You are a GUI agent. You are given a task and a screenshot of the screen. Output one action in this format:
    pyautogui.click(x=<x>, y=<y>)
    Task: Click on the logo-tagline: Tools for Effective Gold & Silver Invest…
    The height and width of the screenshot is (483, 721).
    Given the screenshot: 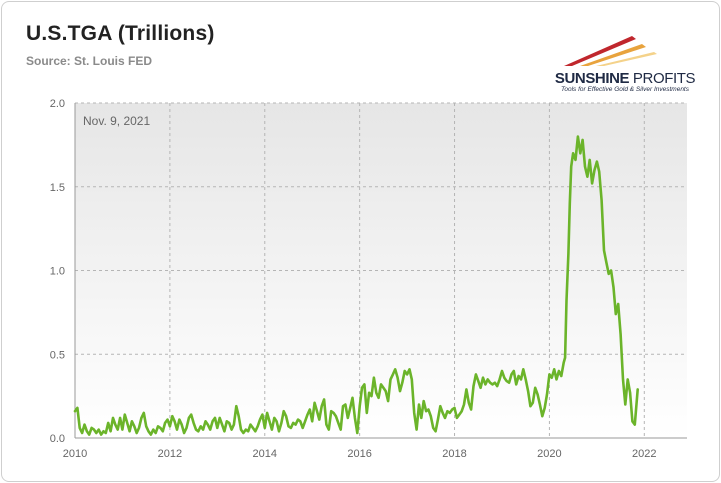 What is the action you would take?
    pyautogui.click(x=624, y=89)
    